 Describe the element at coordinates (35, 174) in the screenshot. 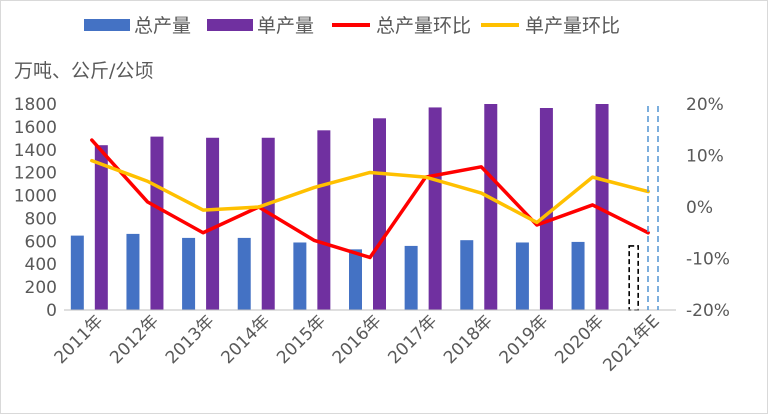

I see `y-tick-label: 1200` at that location.